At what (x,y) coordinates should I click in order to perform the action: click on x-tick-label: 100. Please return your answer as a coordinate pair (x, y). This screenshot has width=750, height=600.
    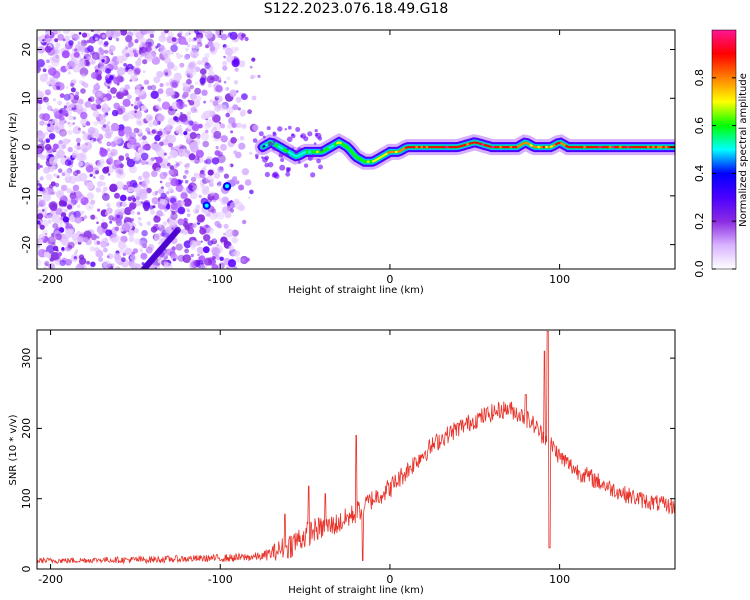
    Looking at the image, I should click on (559, 279).